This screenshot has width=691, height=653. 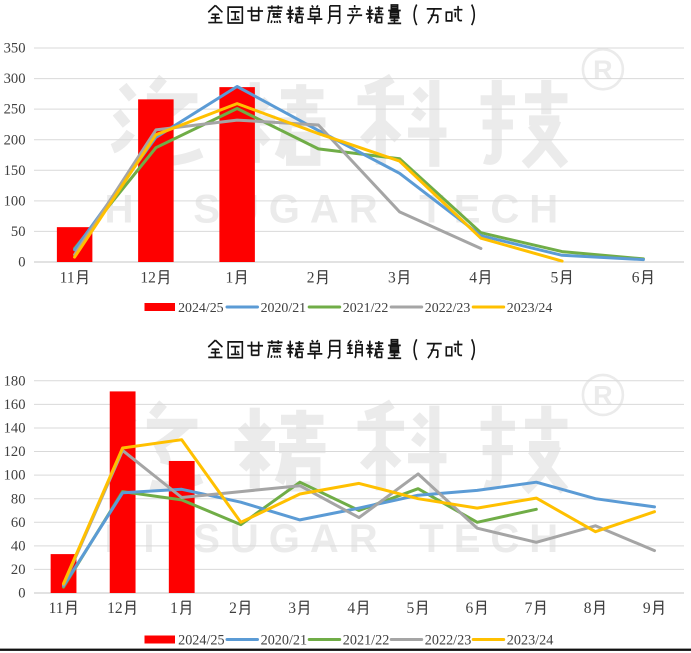 I want to click on svg-text: 40, so click(x=18, y=546).